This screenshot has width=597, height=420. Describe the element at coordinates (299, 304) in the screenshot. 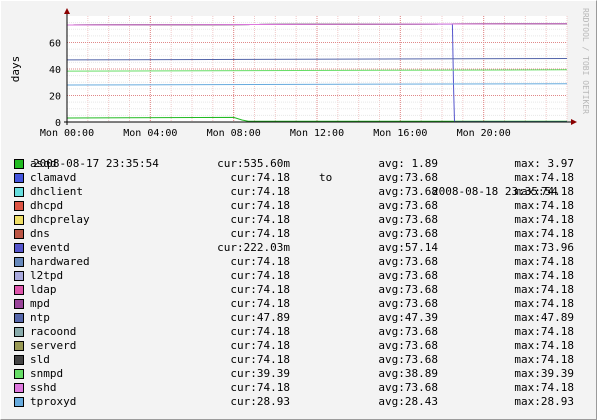

I see `legend-row-mpd: mpd cur:74.18 avg:73.68 max:74.18` at that location.